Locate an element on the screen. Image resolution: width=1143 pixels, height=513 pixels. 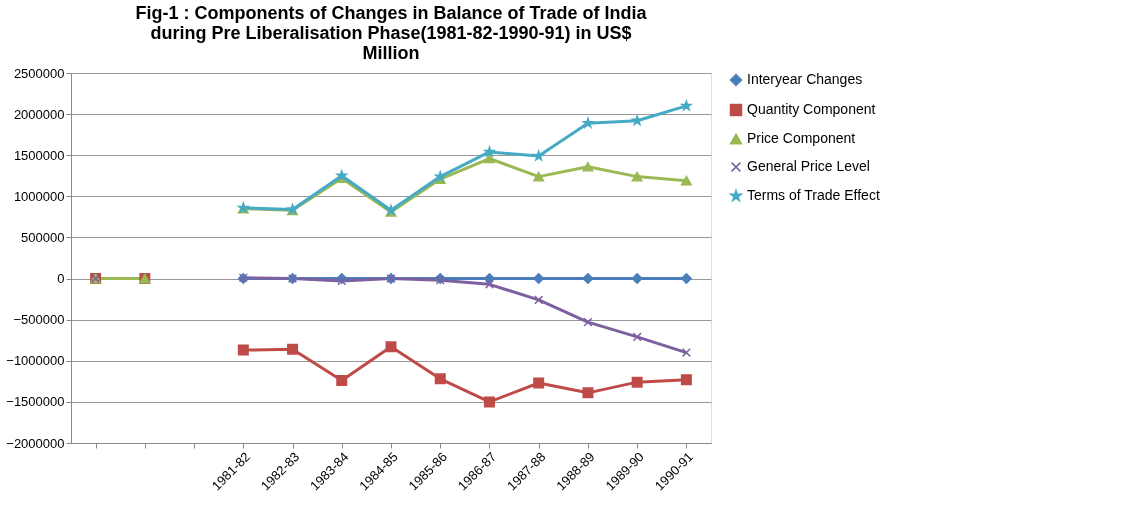
text: during Pre Liberalisation Phase(1981-82-1990-91) in US$ is located at coordinates (391, 33).